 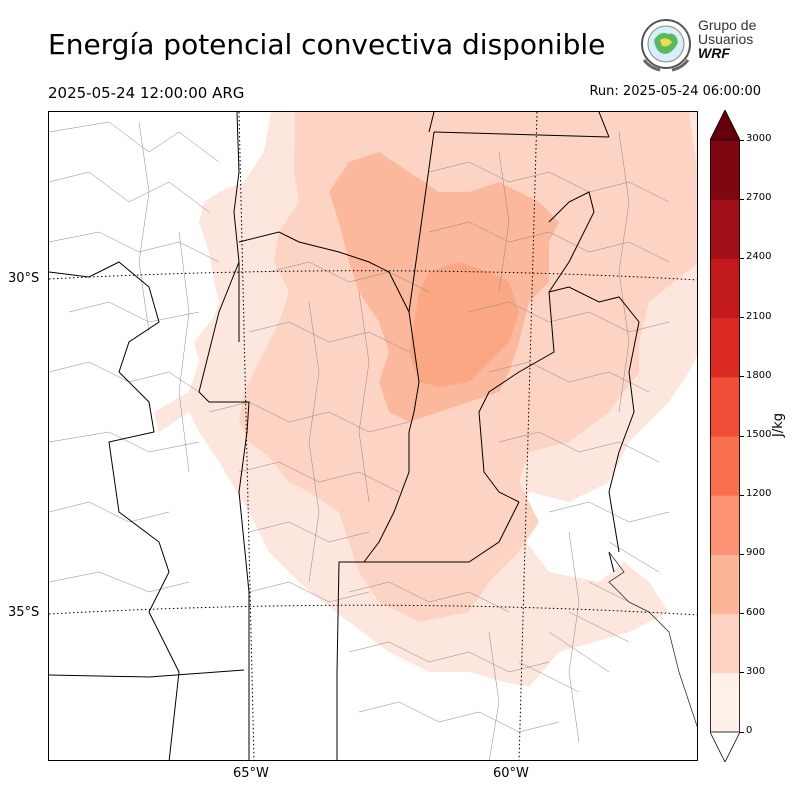 I want to click on lat-label-30s: 30°S, so click(x=24, y=278).